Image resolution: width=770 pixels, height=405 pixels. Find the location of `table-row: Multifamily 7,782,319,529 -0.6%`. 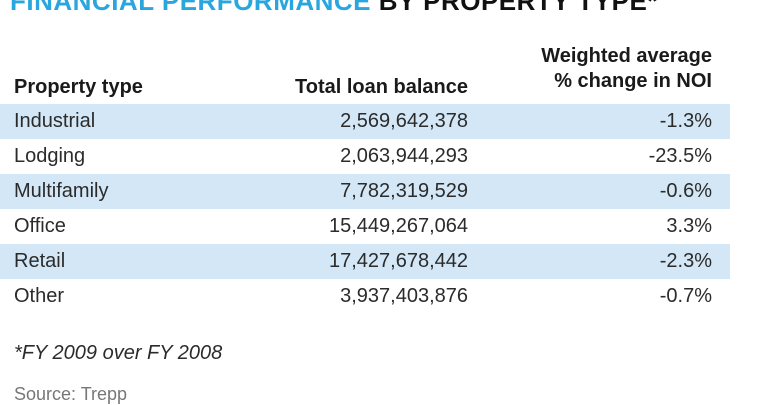

table-row: Multifamily 7,782,319,529 -0.6% is located at coordinates (385, 191).